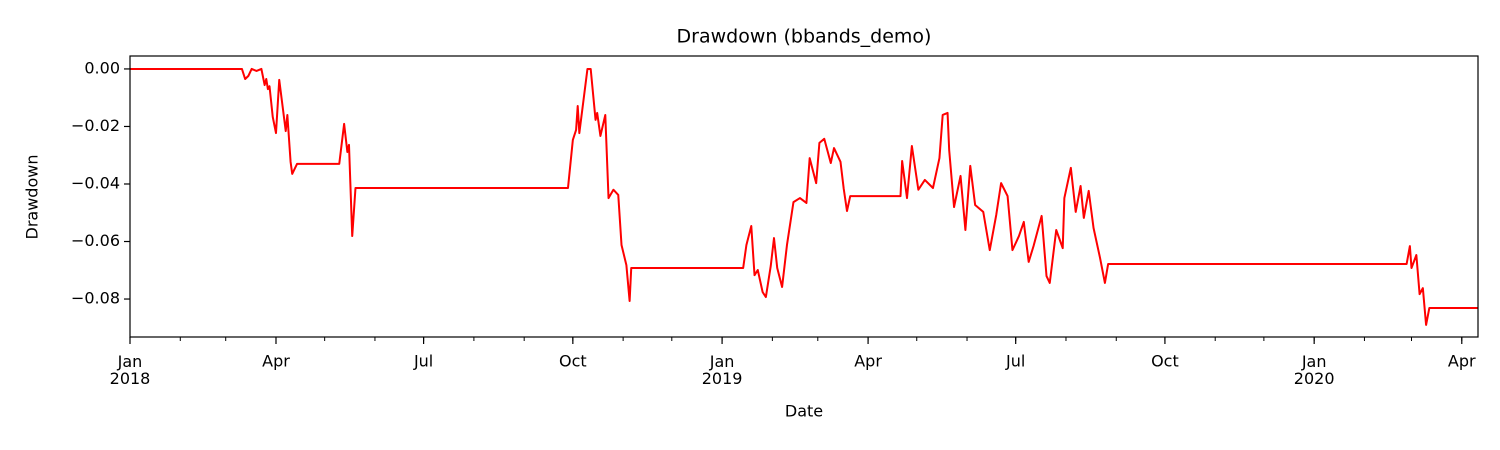  Describe the element at coordinates (95, 298) in the screenshot. I see `y-tick-label: −0.08` at that location.